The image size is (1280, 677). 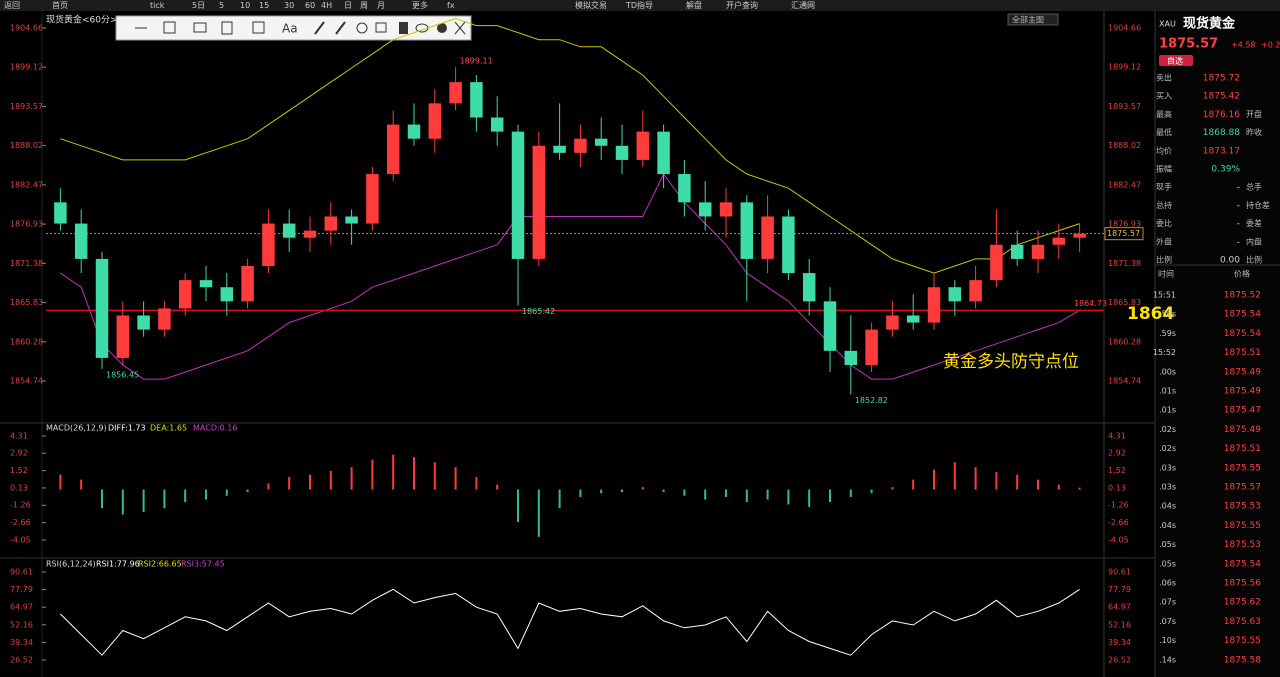 What do you see at coordinates (362, 28) in the screenshot?
I see `tool-magnet` at bounding box center [362, 28].